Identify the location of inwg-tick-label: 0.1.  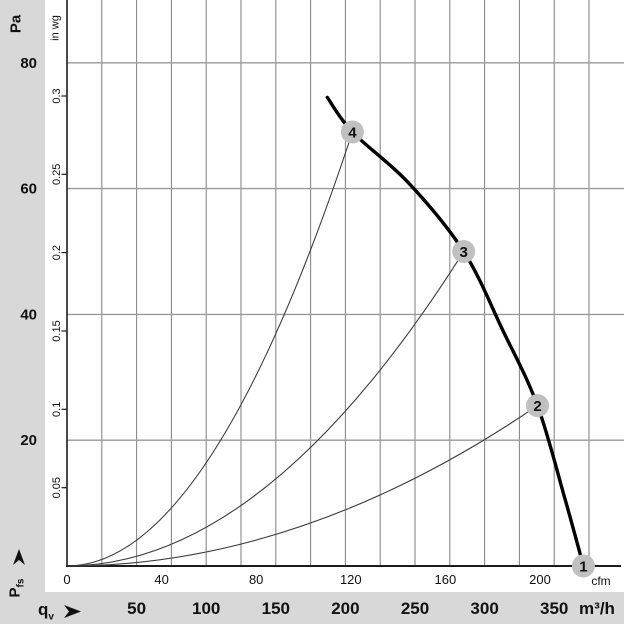
(57, 409).